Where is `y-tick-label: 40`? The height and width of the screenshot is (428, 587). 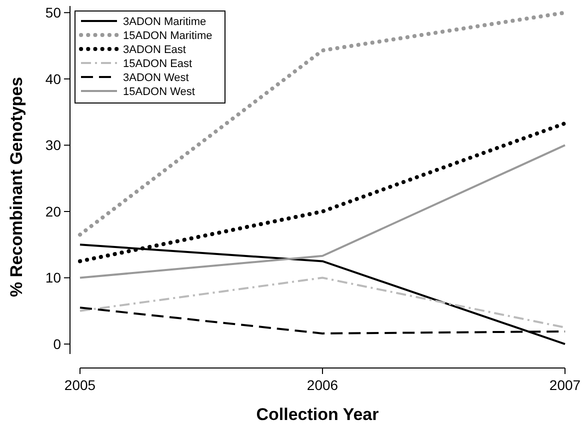 y-tick-label: 40 is located at coordinates (53, 78).